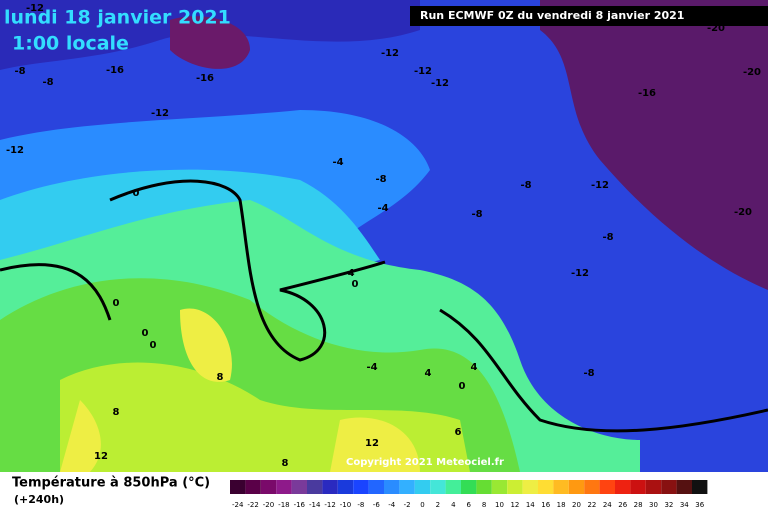  I want to click on legend-label: 8, so click(484, 505).